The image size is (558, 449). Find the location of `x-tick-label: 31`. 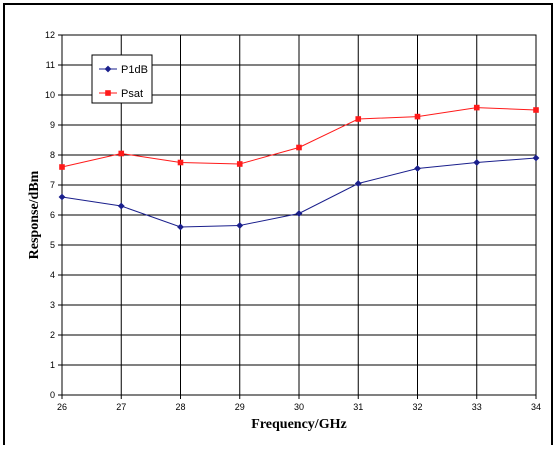

x-tick-label: 31 is located at coordinates (358, 407).